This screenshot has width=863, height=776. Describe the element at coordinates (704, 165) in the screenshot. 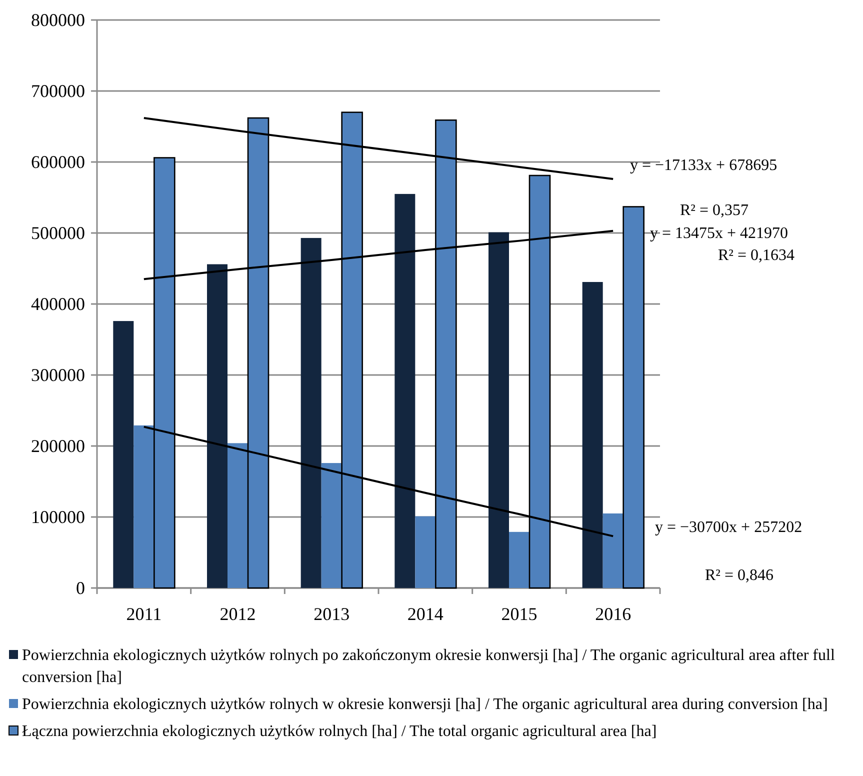

I see `annotation: y = −17133x + 678695` at that location.